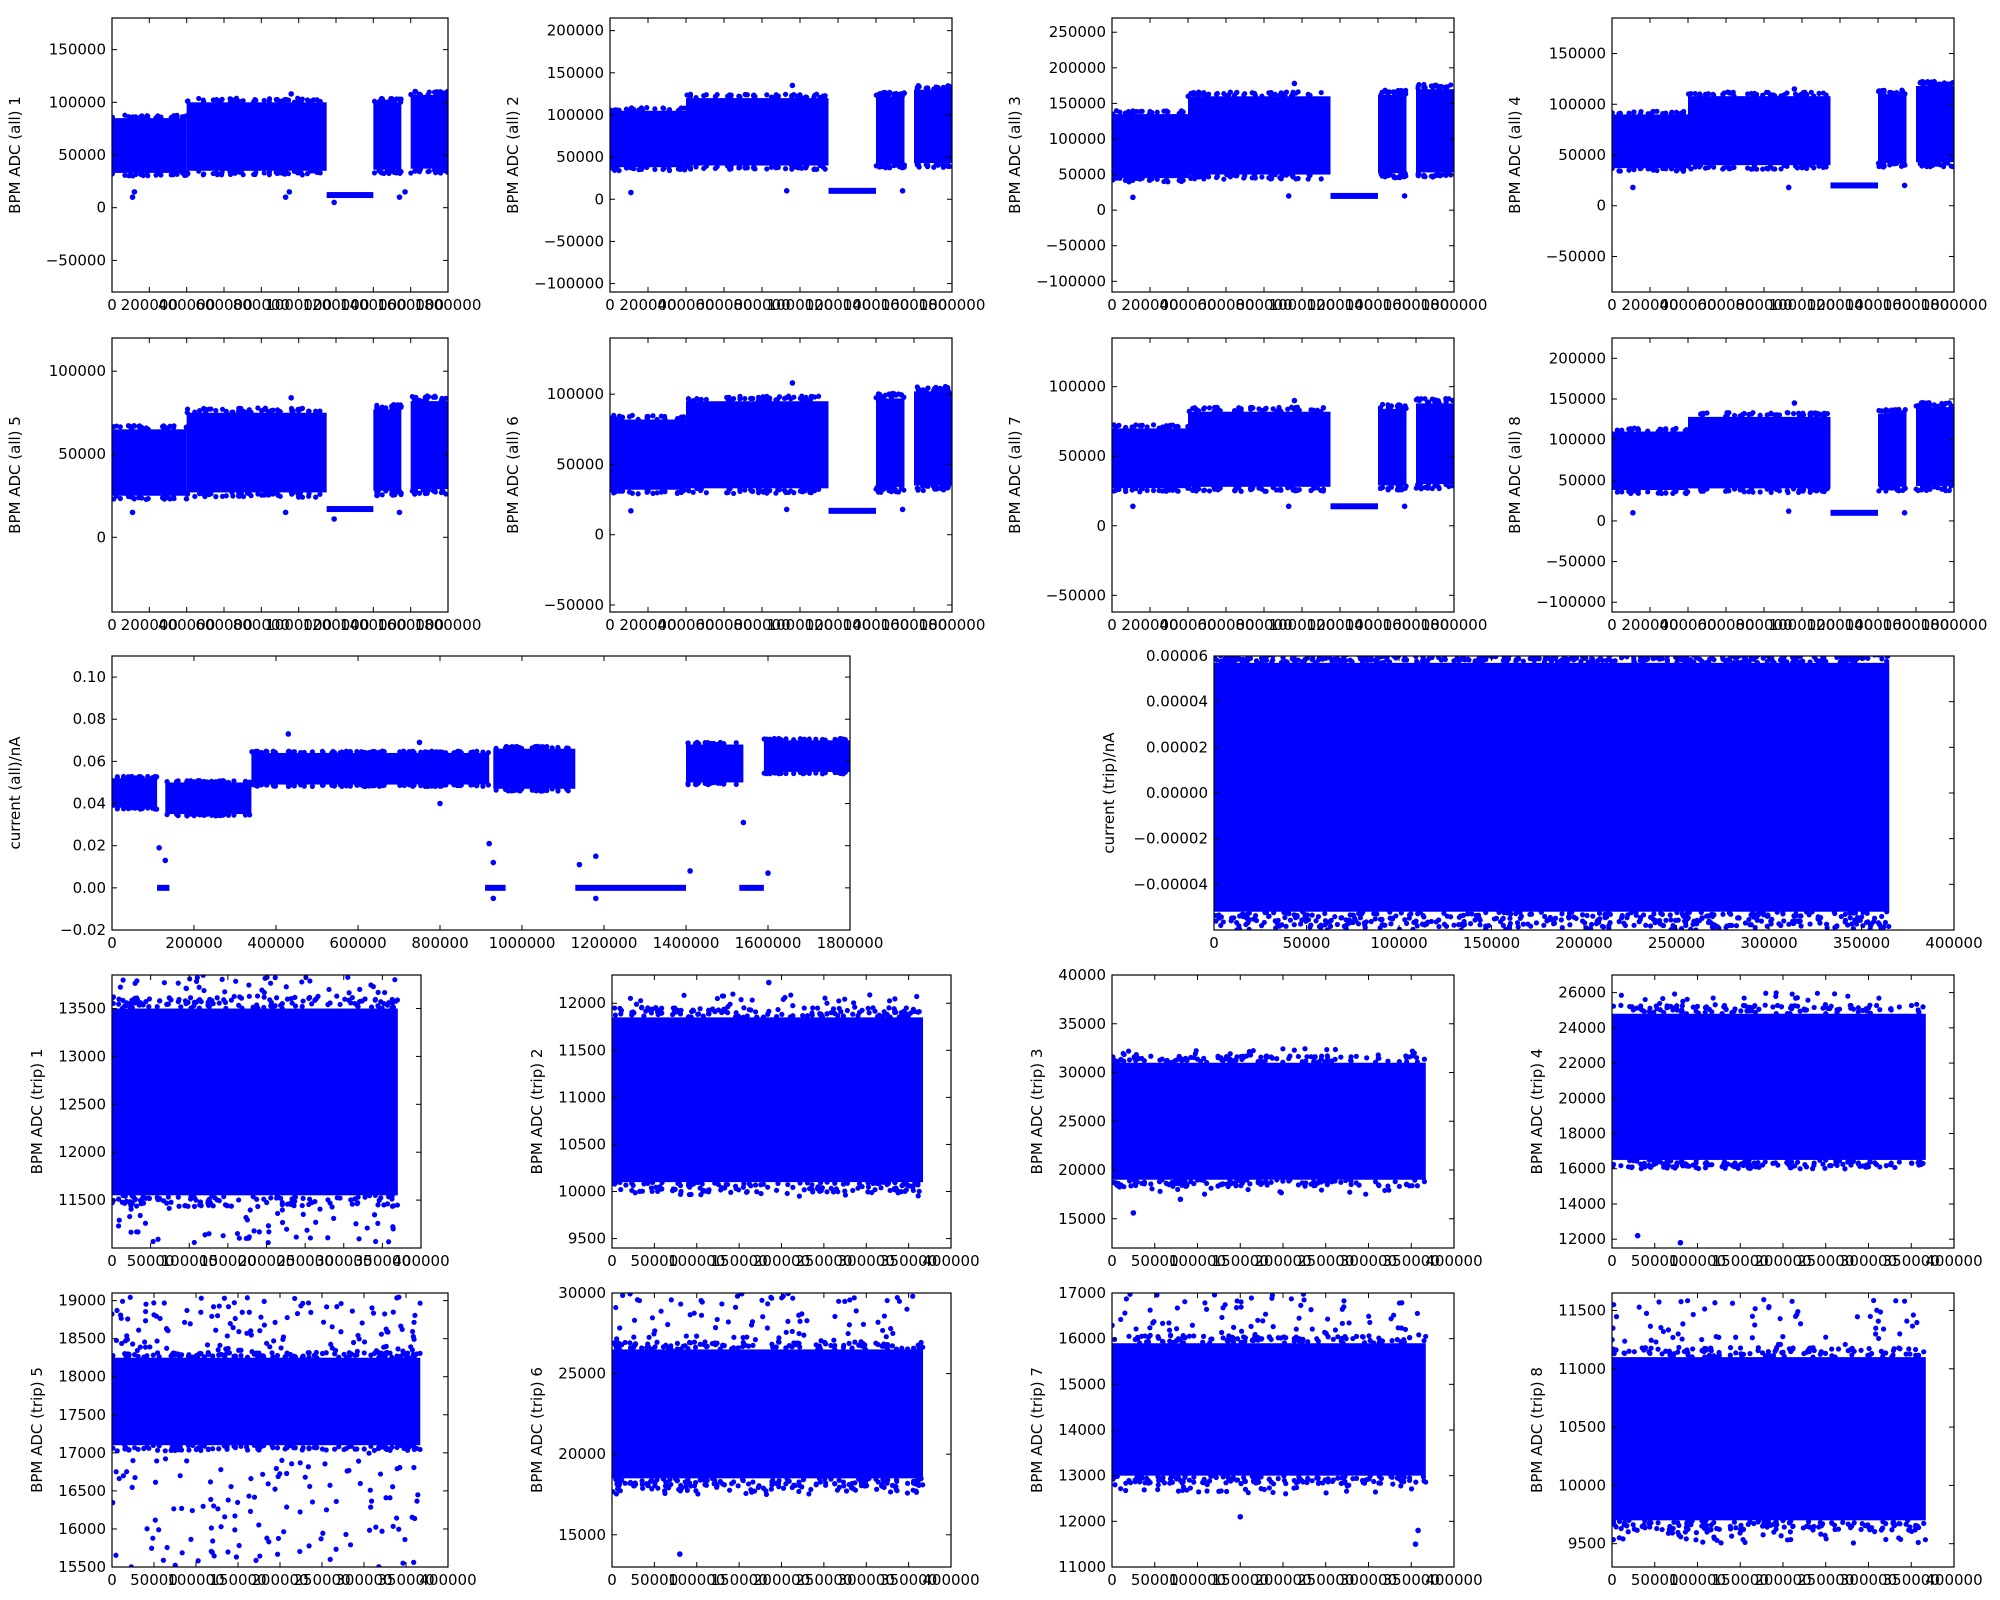 The height and width of the screenshot is (1600, 2000). Describe the element at coordinates (280, 457) in the screenshot. I see `plot-area` at that location.